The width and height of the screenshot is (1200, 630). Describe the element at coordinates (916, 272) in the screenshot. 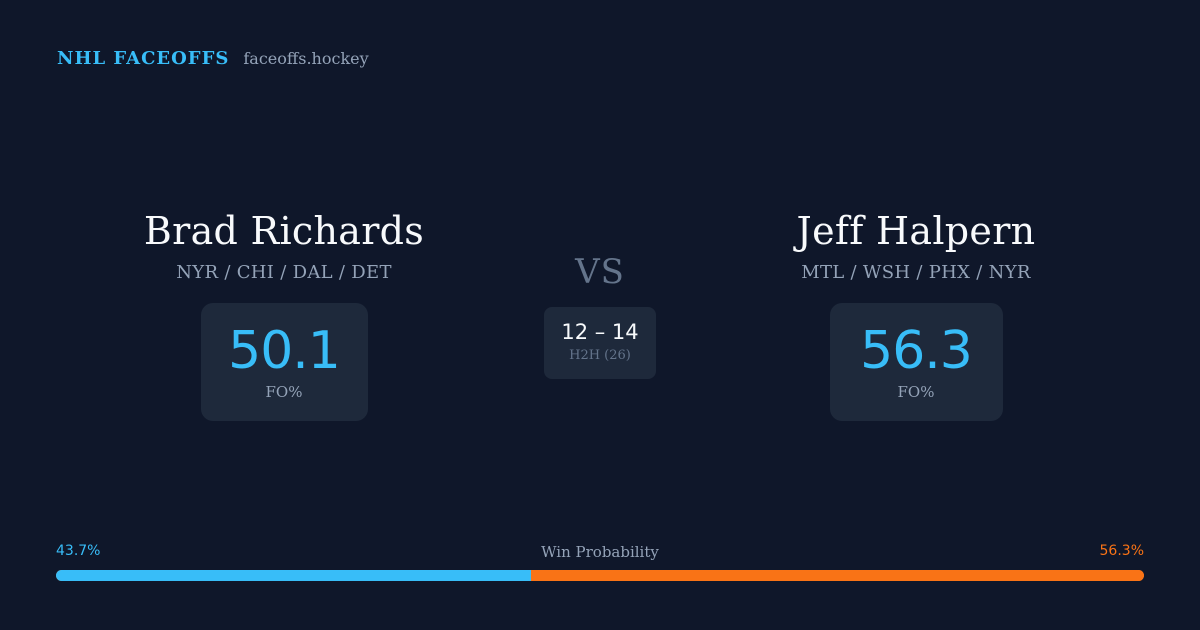

I see `player-right-teams: MTL / WSH / PHX / NYR` at that location.